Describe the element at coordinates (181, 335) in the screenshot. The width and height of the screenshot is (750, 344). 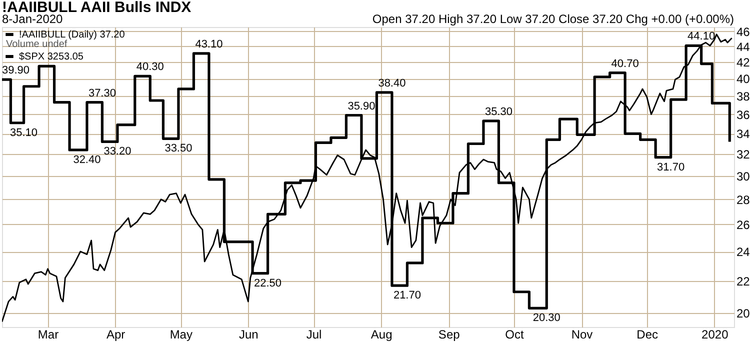
I see `x-tick-label: May` at that location.